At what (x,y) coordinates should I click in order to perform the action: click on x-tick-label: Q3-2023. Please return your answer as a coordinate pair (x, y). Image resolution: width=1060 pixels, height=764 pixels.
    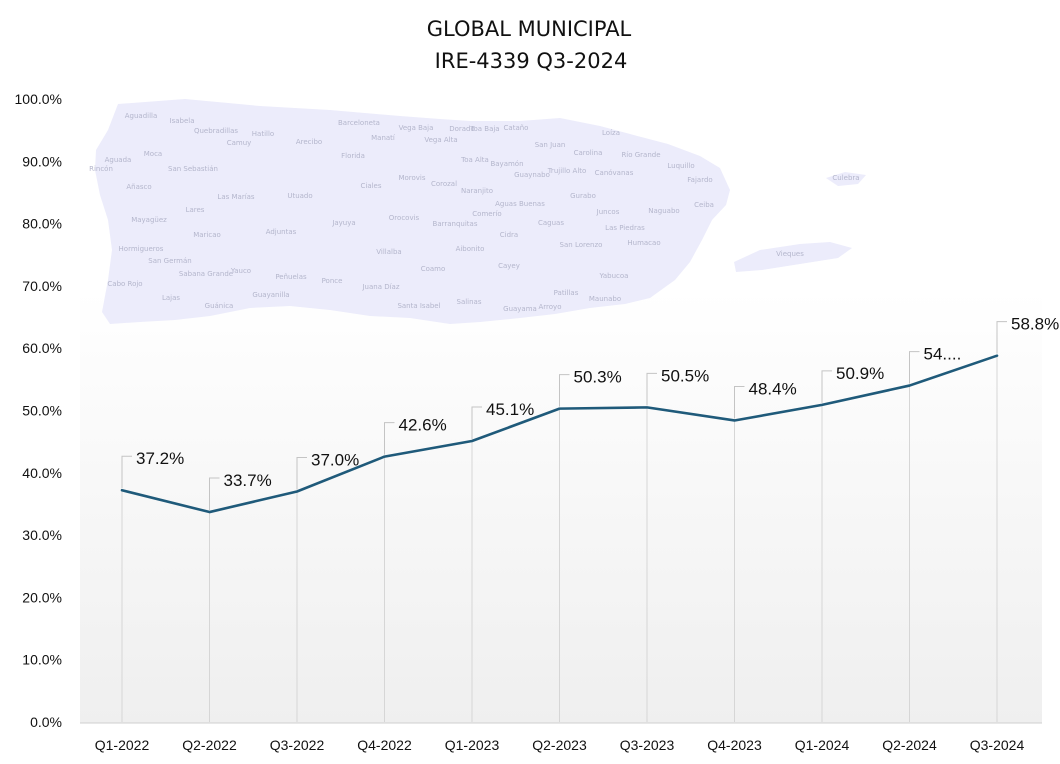
    Looking at the image, I should click on (647, 745).